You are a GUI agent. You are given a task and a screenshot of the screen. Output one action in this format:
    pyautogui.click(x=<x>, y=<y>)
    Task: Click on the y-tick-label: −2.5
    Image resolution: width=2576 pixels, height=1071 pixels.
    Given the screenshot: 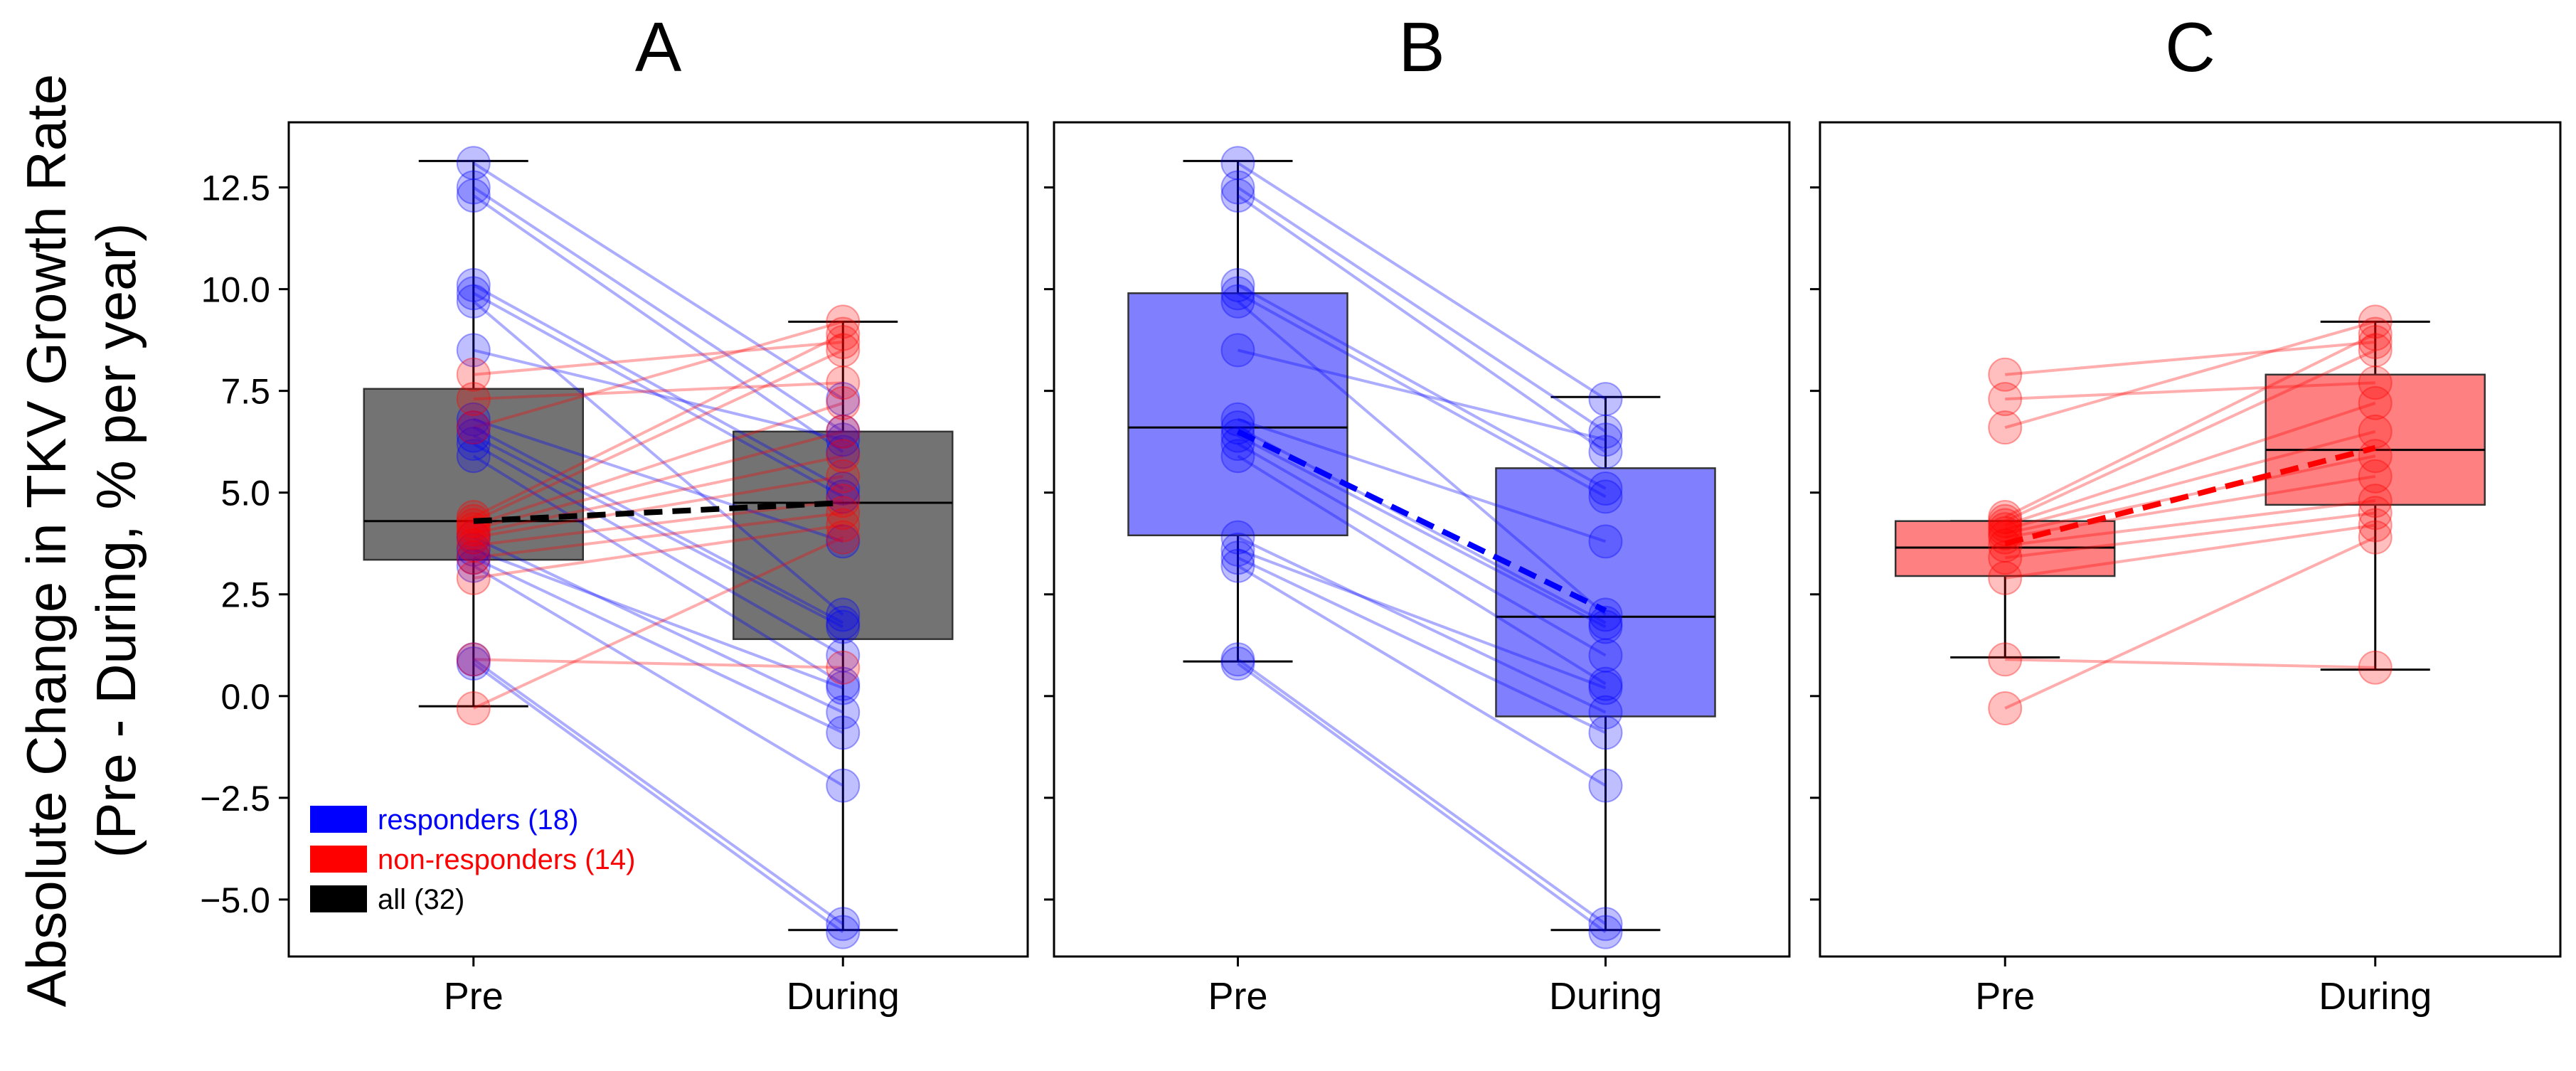 What is the action you would take?
    pyautogui.click(x=235, y=799)
    